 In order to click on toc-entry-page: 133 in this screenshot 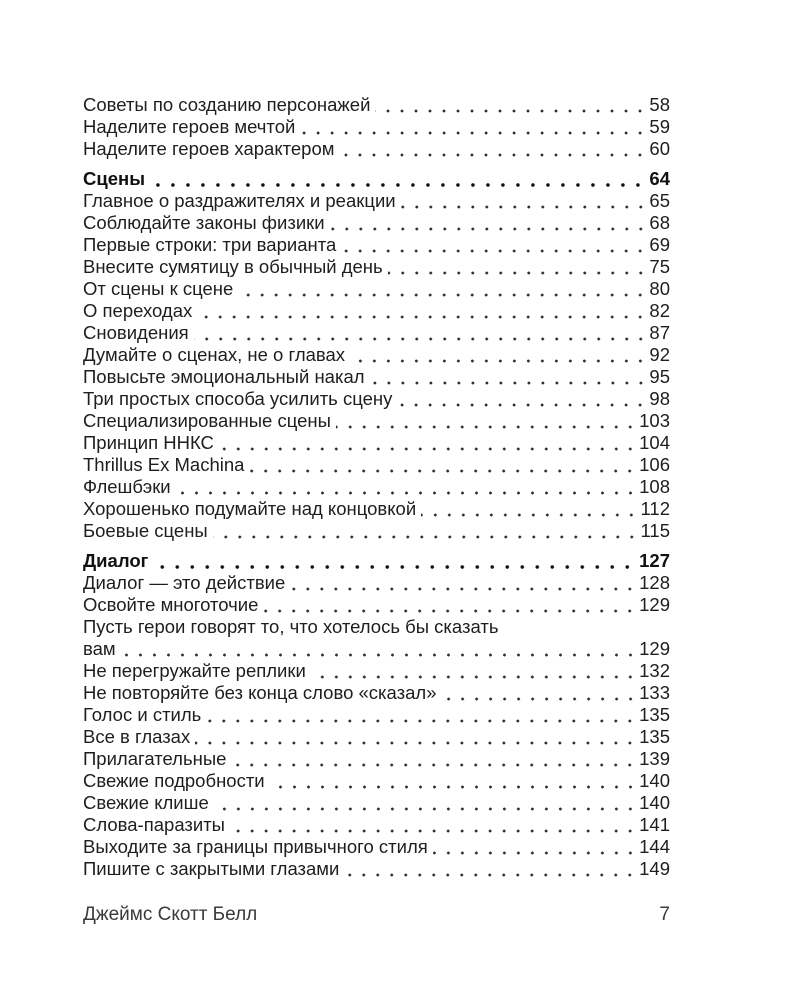, I will do `click(654, 692)`.